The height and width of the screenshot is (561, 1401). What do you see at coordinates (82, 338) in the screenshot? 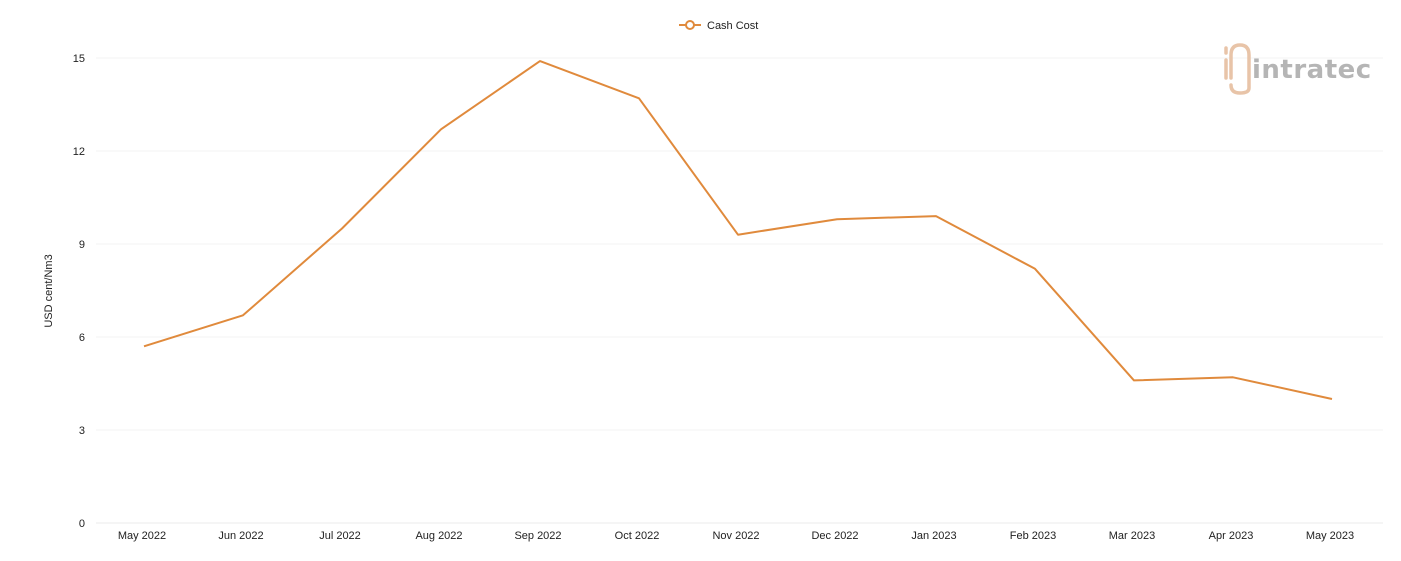
I see `y-tick-label: 6` at bounding box center [82, 338].